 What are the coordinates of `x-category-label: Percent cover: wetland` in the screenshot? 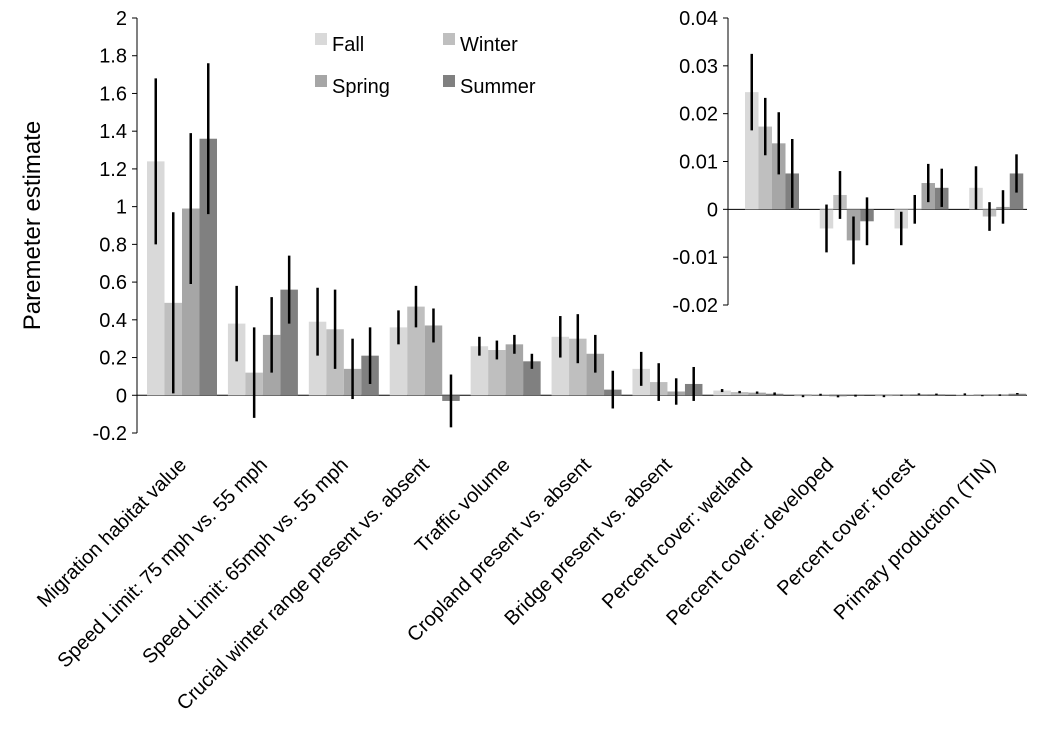 It's located at (677, 533).